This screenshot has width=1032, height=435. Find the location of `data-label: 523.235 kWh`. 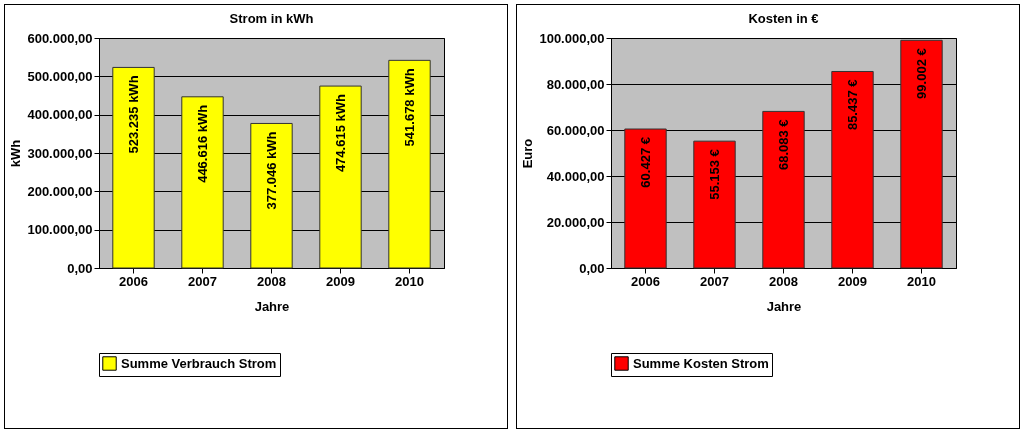

data-label: 523.235 kWh is located at coordinates (133, 114).